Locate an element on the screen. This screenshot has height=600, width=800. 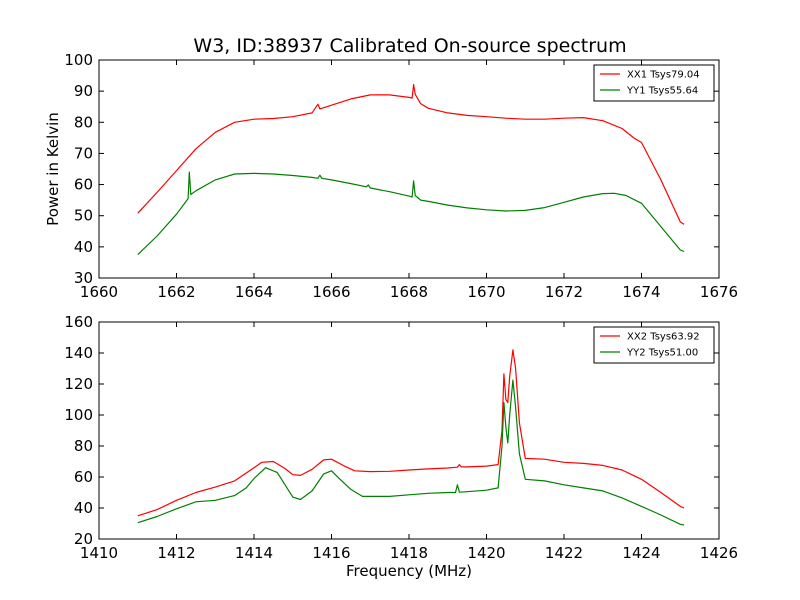
x-tick-label: 1414 is located at coordinates (254, 553).